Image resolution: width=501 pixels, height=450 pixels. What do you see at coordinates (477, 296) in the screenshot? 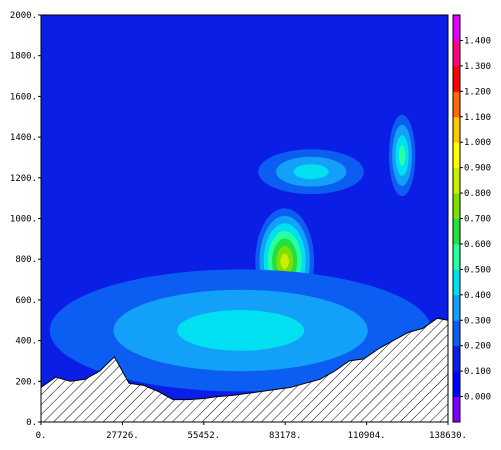
I see `colorbar-label: 0.400` at bounding box center [477, 296].